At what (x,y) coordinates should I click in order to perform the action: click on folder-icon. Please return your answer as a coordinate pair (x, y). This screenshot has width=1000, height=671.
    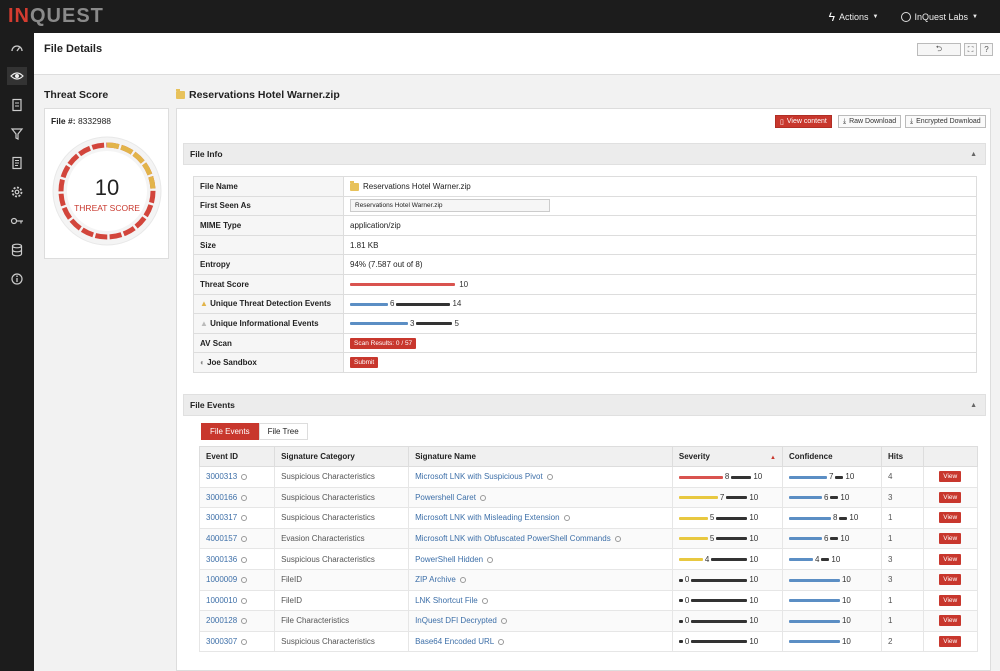
    Looking at the image, I should click on (180, 94).